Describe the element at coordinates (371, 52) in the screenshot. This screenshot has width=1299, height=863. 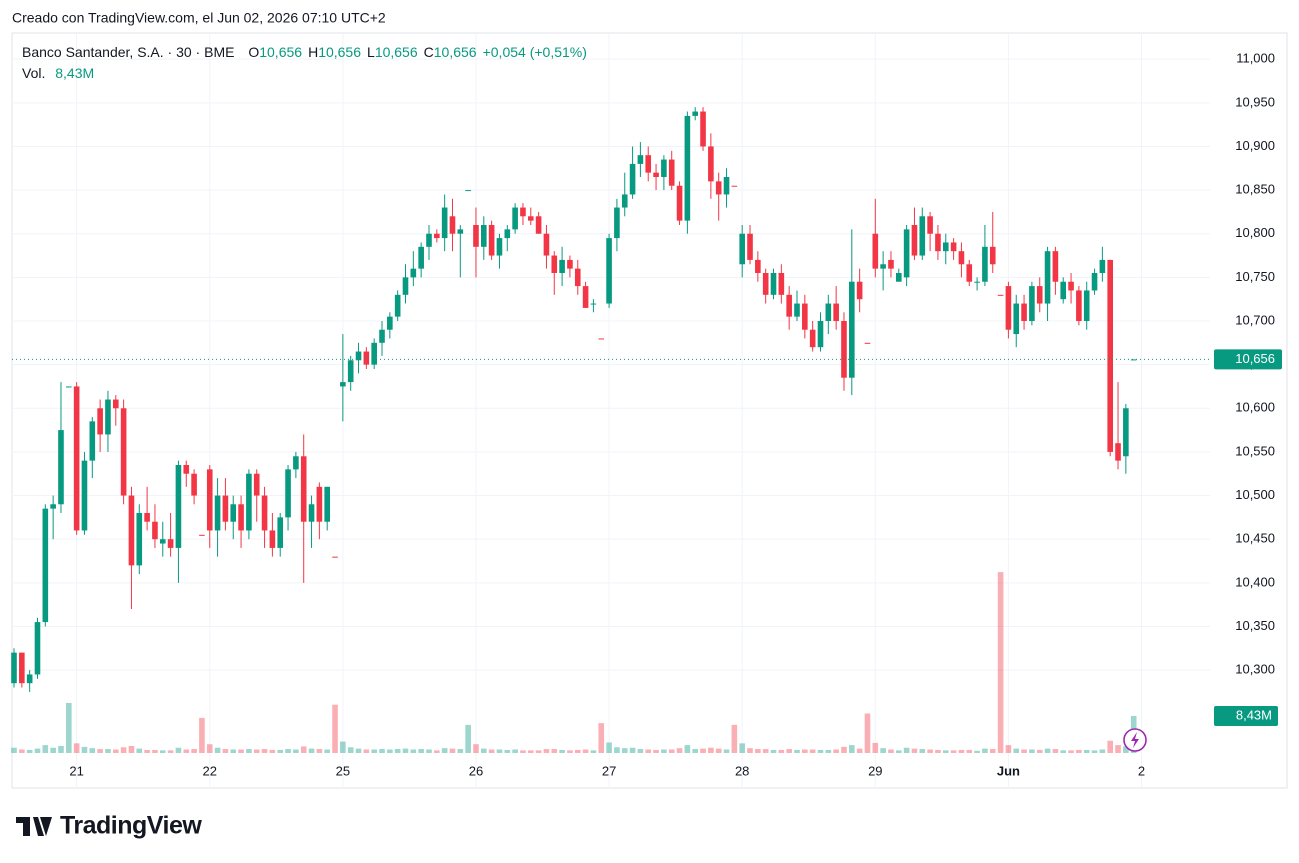
I see `legend-key: L` at that location.